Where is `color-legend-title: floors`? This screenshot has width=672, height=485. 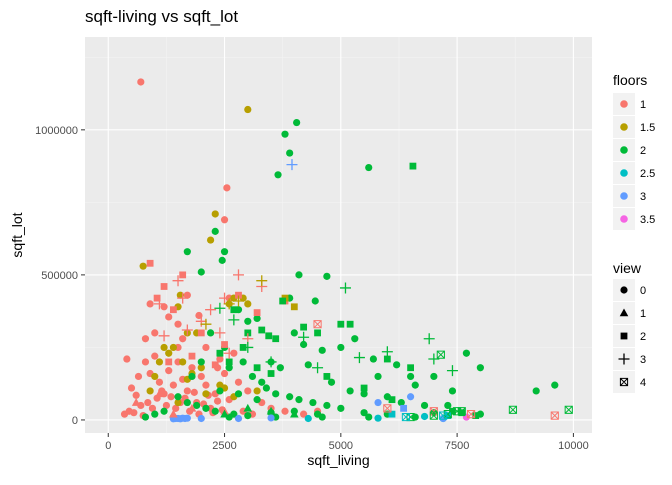
color-legend-title: floors is located at coordinates (630, 80).